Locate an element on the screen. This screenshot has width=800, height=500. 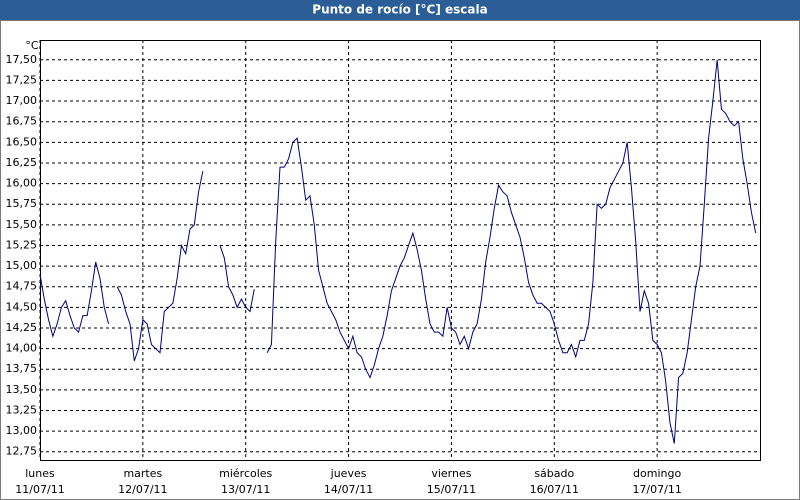
y-unit: °C is located at coordinates (32, 45).